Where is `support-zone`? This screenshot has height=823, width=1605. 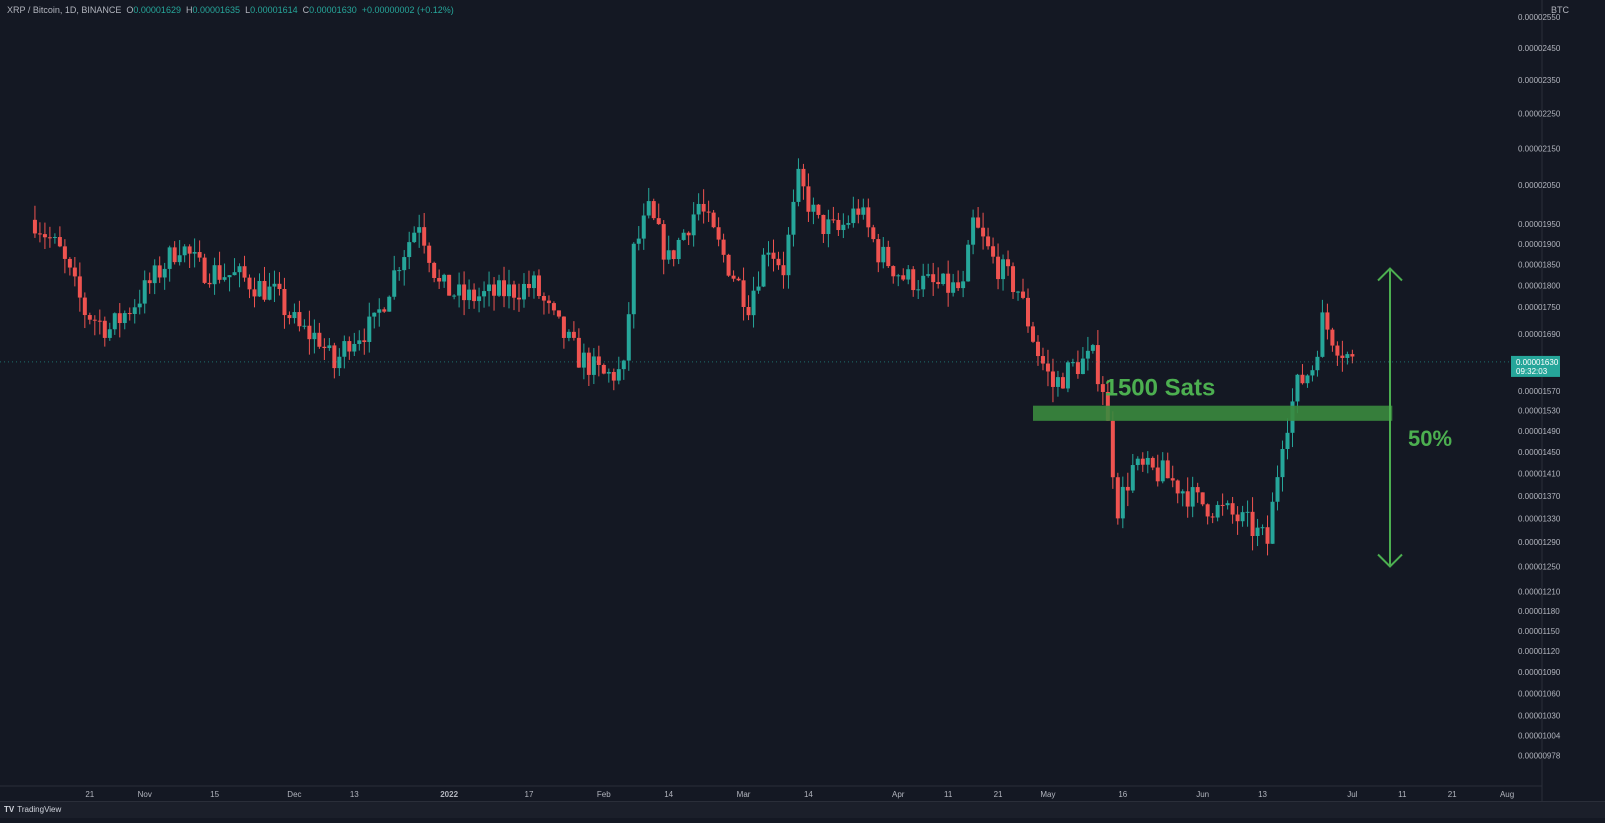
support-zone is located at coordinates (1212, 413).